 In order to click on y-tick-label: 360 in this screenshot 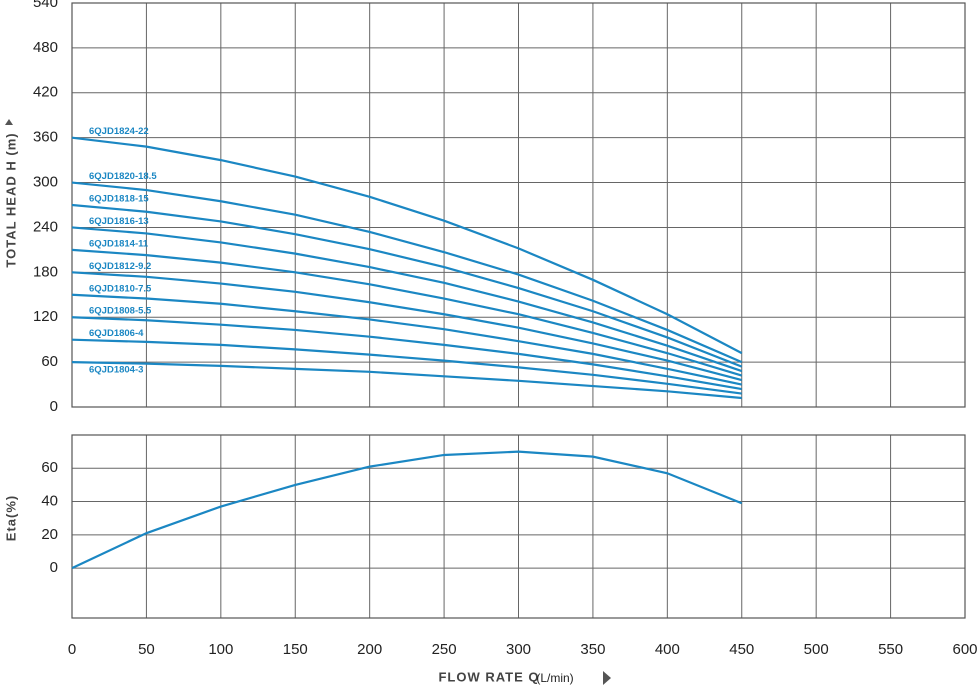, I will do `click(45, 137)`.